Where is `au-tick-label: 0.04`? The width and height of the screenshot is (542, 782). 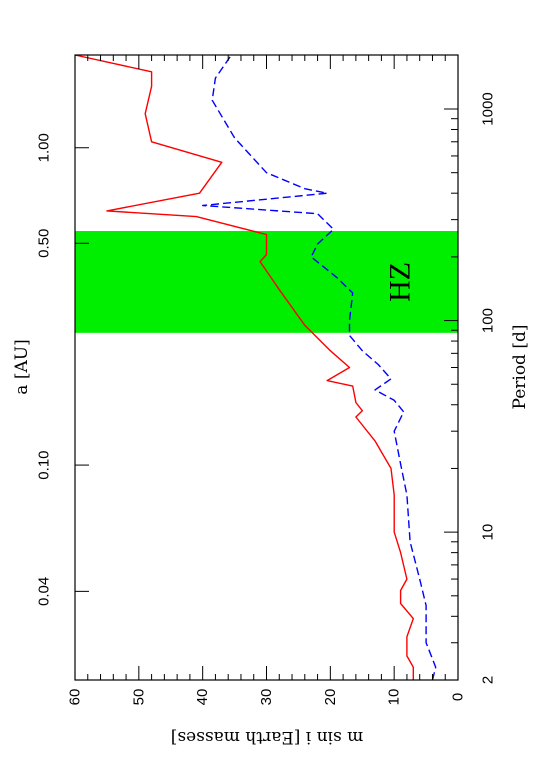
au-tick-label: 0.04 is located at coordinates (44, 591).